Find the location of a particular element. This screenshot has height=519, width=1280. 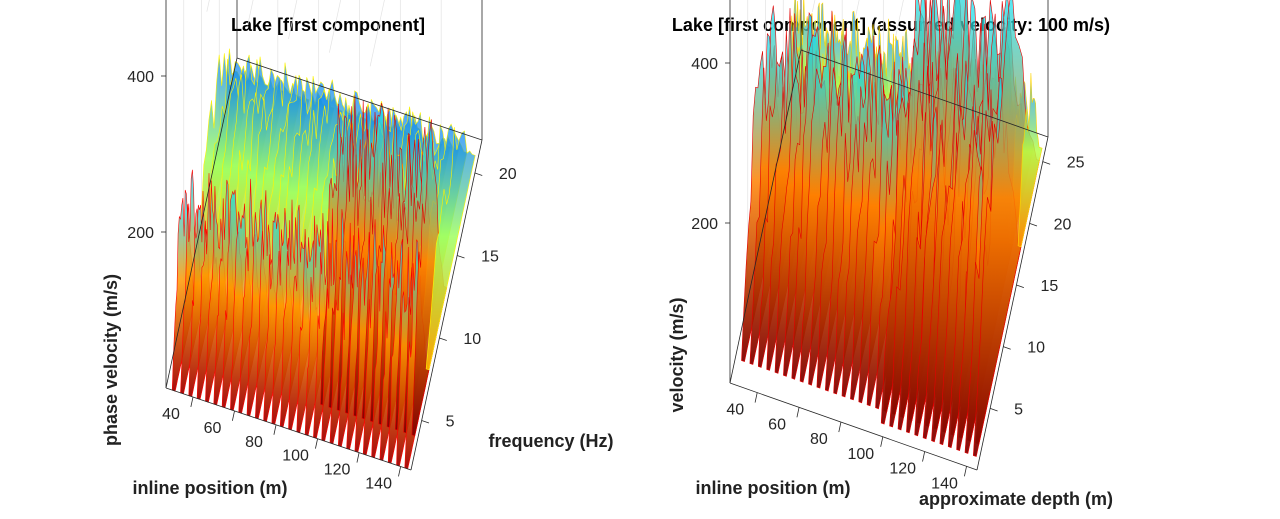

left-z-axis-label: phase velocity (m/s) is located at coordinates (111, 360).